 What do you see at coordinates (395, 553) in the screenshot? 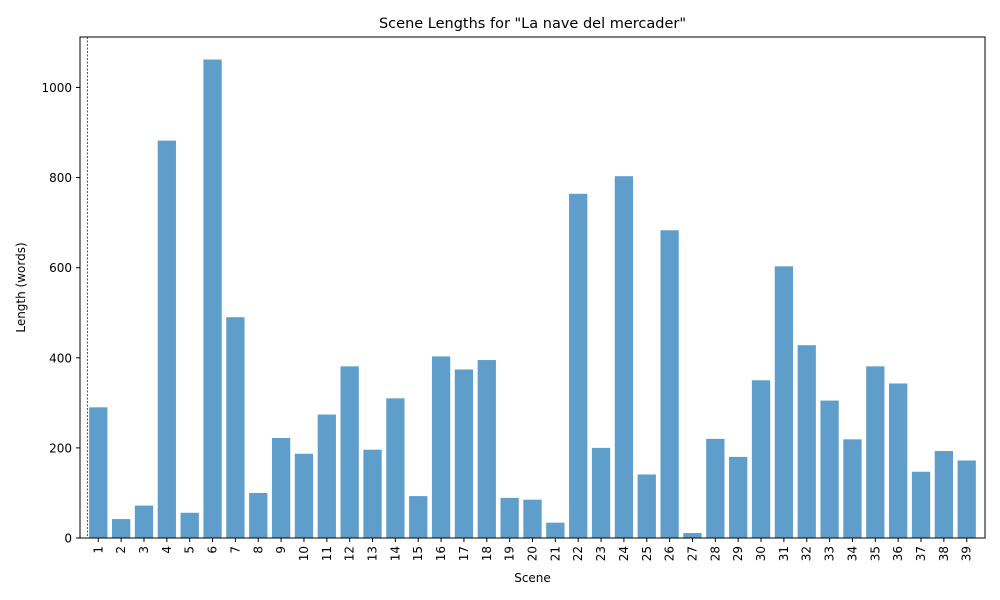
I see `x-tick-label: 14` at bounding box center [395, 553].